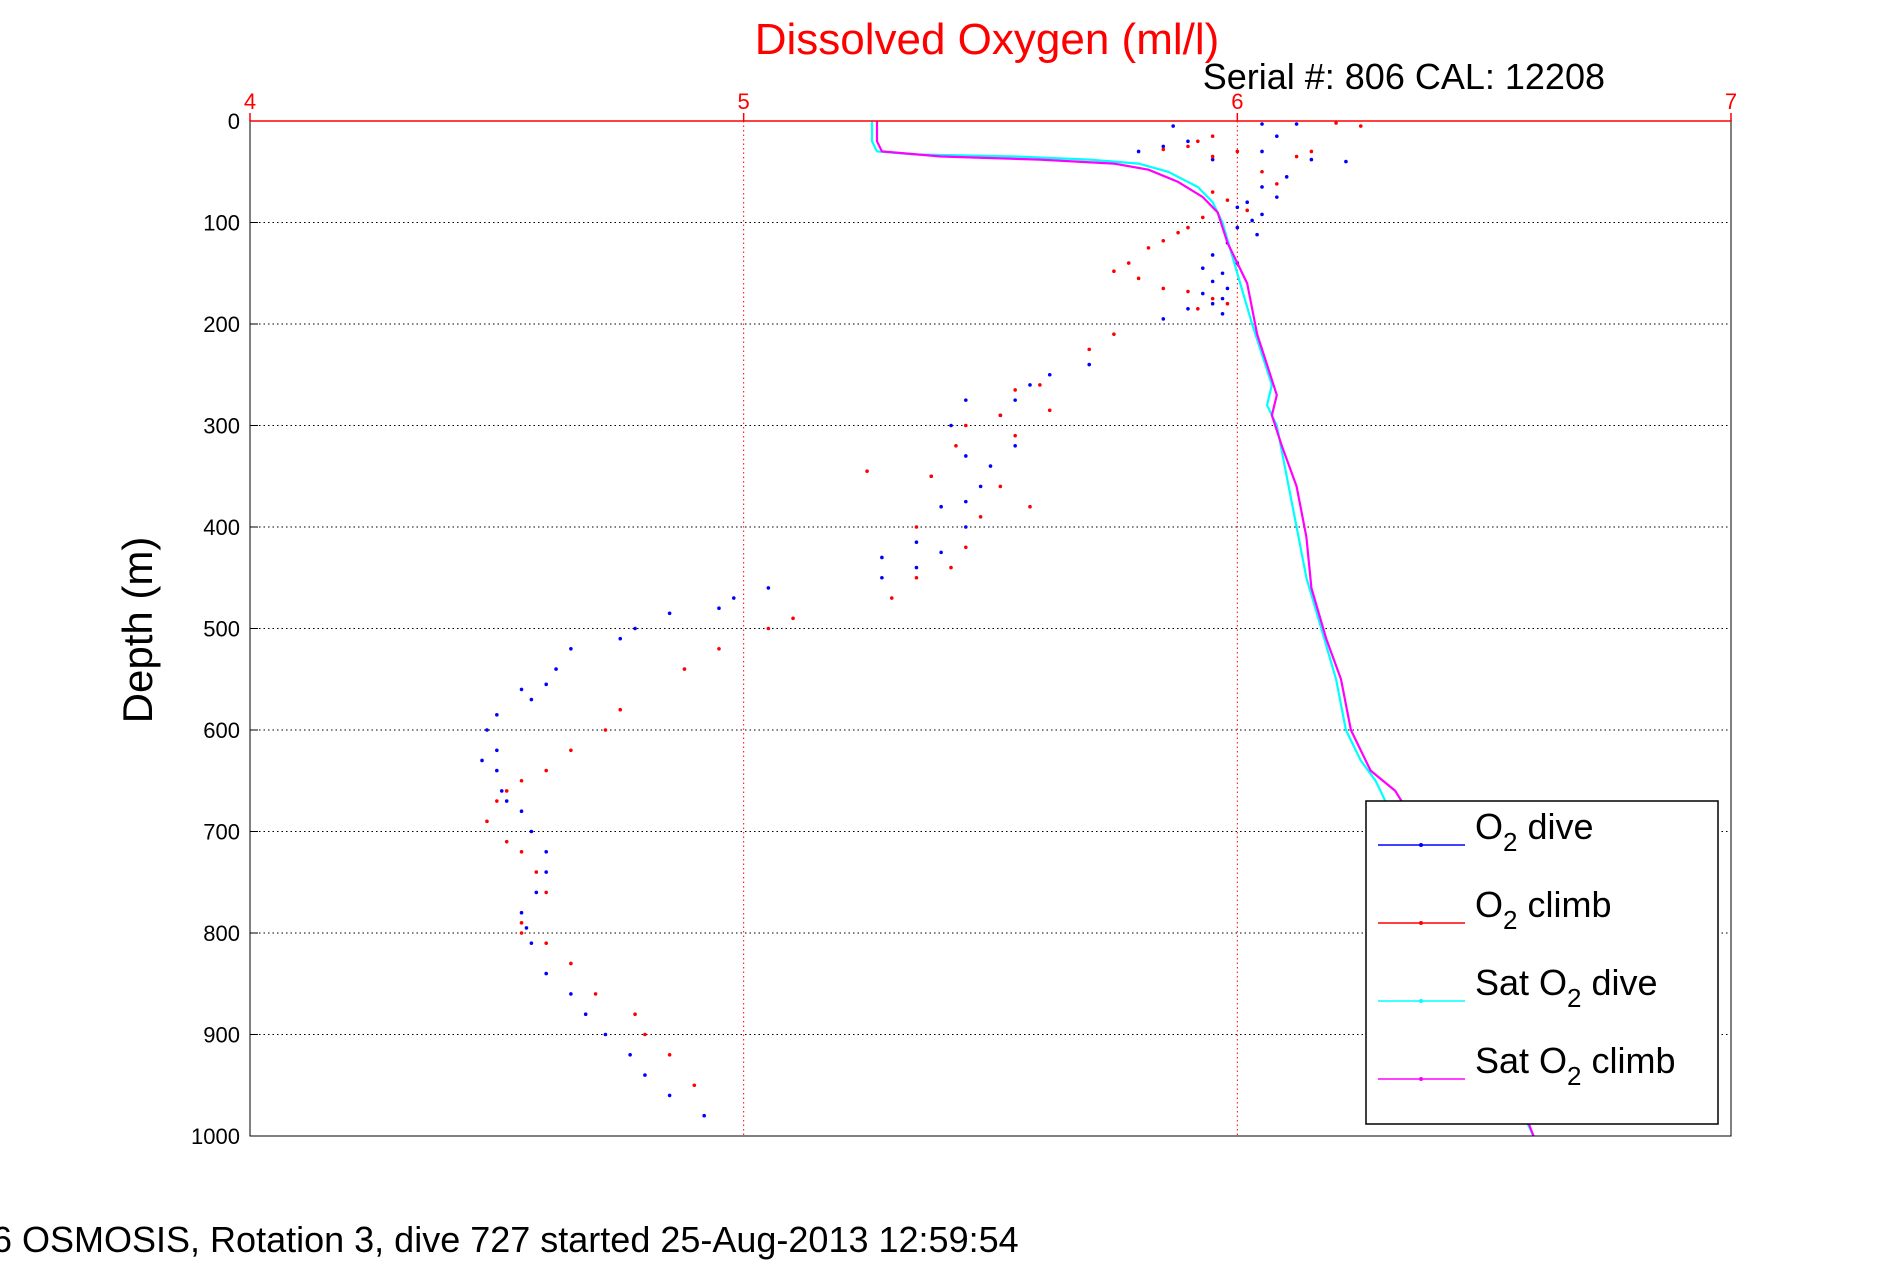 The width and height of the screenshot is (1891, 1262). What do you see at coordinates (137, 630) in the screenshot?
I see `y-axis-label: Depth (m)` at bounding box center [137, 630].